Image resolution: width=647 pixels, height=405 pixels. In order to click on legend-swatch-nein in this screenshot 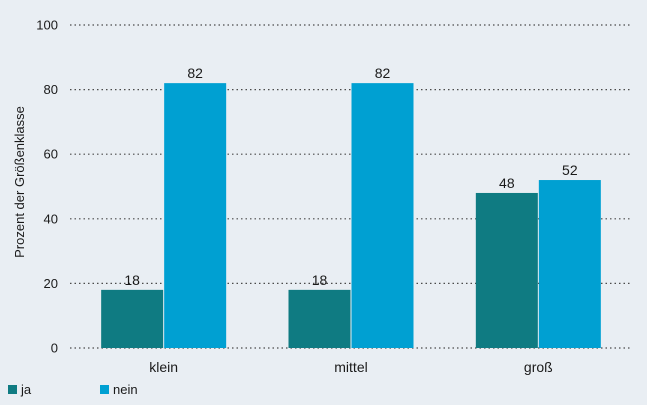, I will do `click(104, 389)`.